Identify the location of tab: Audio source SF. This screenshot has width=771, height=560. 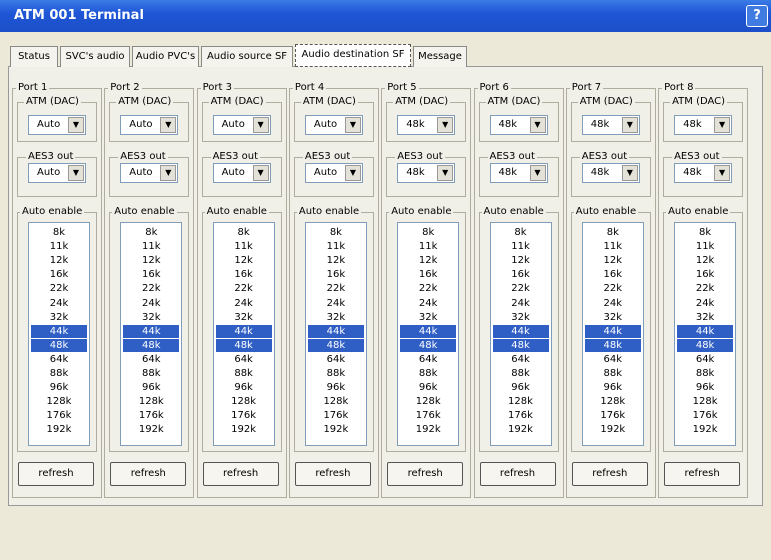
(247, 56).